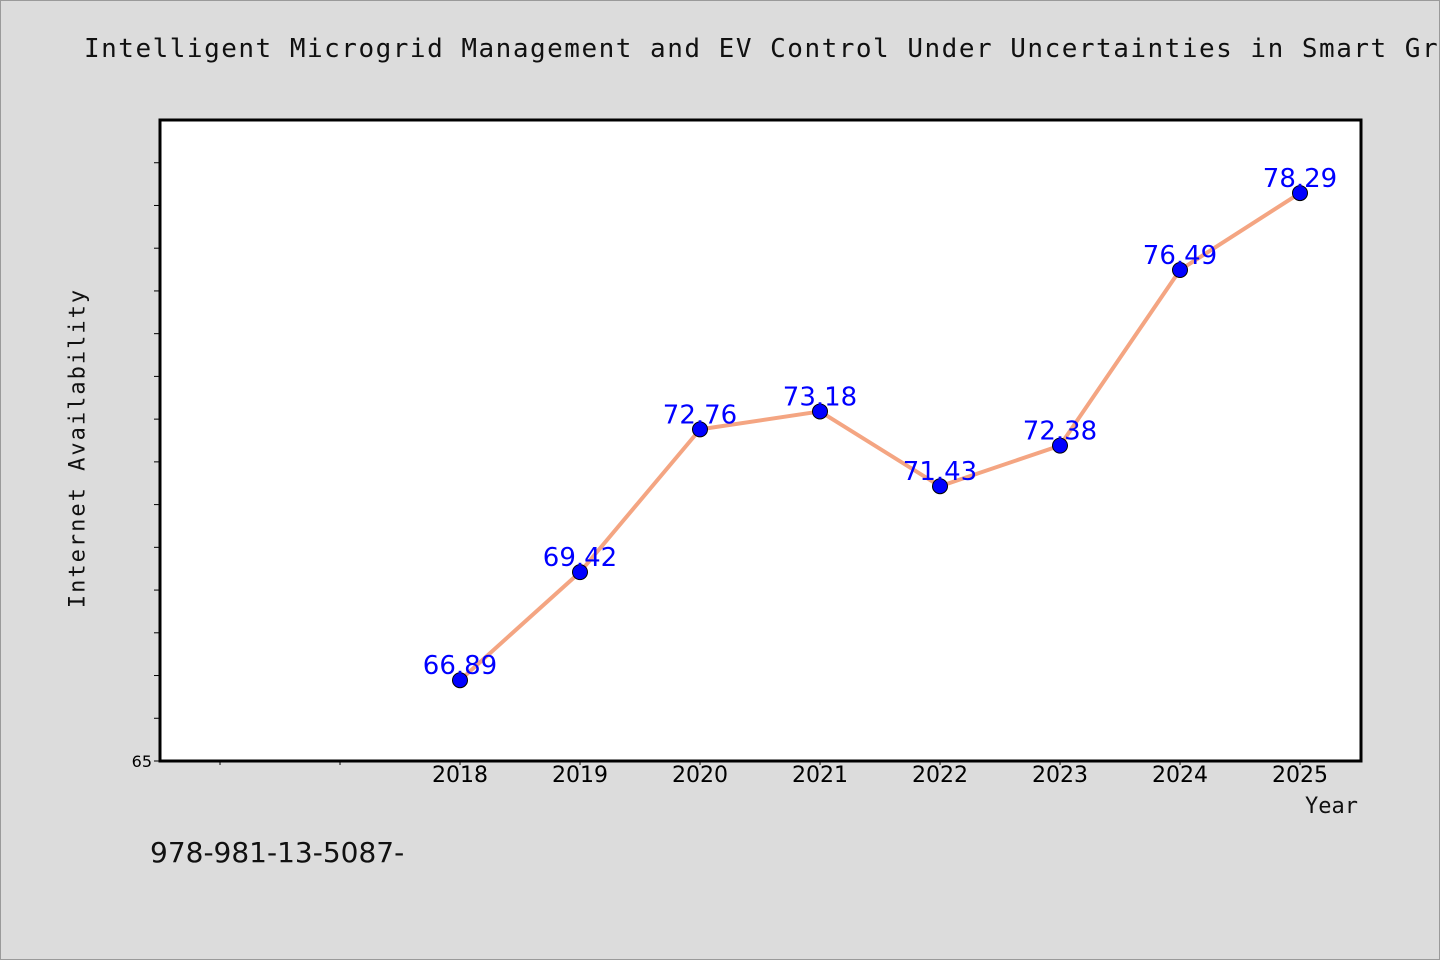  Describe the element at coordinates (940, 775) in the screenshot. I see `x-tick-label: 2022` at that location.